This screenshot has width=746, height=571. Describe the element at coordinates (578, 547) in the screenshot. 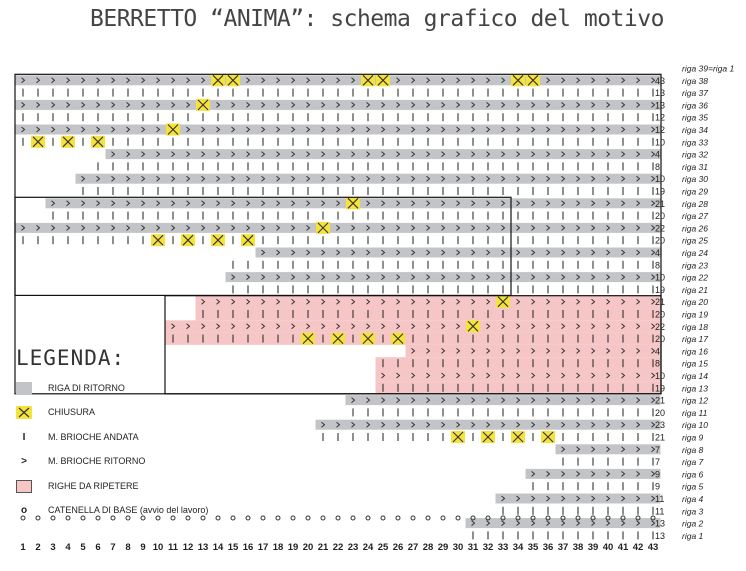

I see `column-number: 38` at that location.